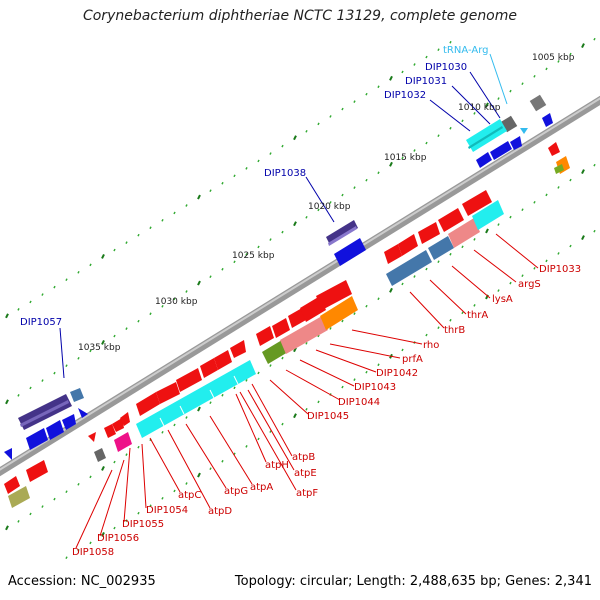 Image resolution: width=600 pixels, height=600 pixels. I want to click on gene-label: atpC, so click(189, 495).